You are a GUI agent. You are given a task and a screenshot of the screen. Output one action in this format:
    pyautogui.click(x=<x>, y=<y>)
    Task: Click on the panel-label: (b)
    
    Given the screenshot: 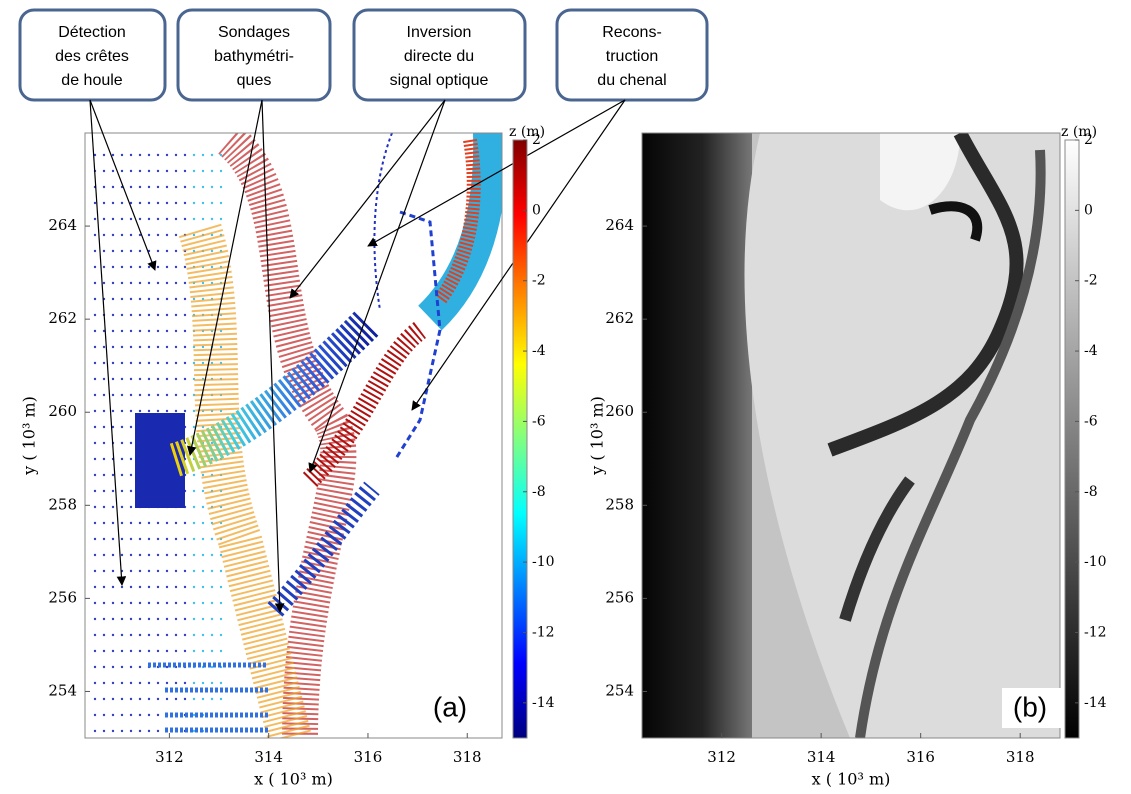 What is the action you would take?
    pyautogui.click(x=1030, y=706)
    